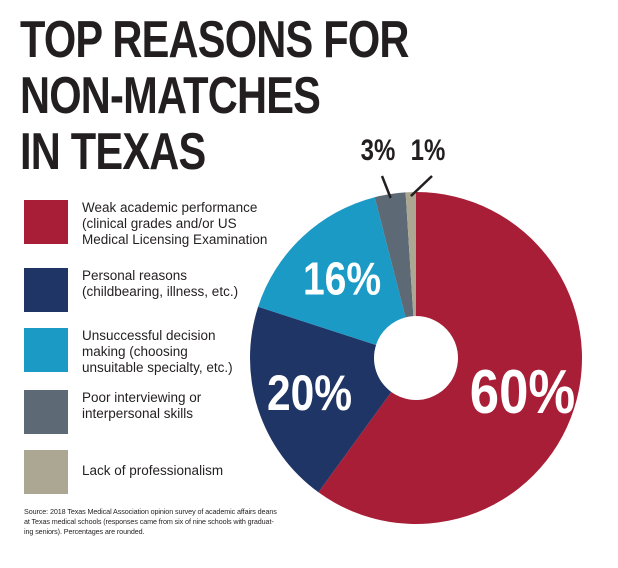 The height and width of the screenshot is (568, 618). Describe the element at coordinates (378, 149) in the screenshot. I see `slice-label-interviewing: 3%` at that location.